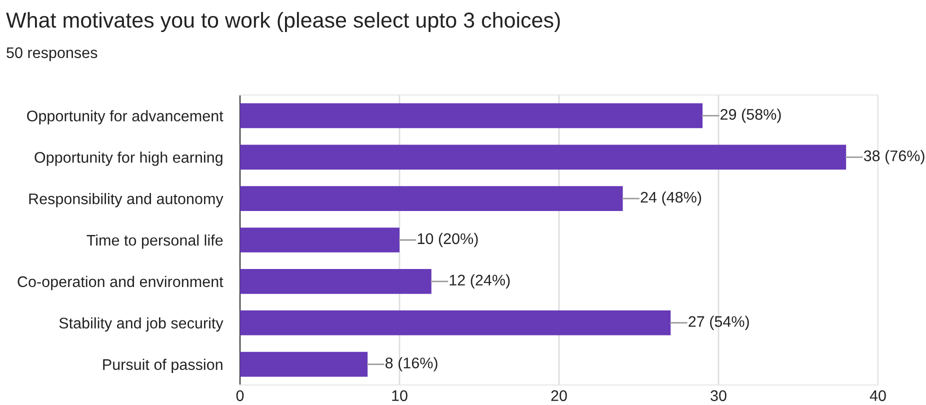 This screenshot has height=405, width=926. What do you see at coordinates (154, 241) in the screenshot?
I see `y-tick-label: Time to personal life` at bounding box center [154, 241].